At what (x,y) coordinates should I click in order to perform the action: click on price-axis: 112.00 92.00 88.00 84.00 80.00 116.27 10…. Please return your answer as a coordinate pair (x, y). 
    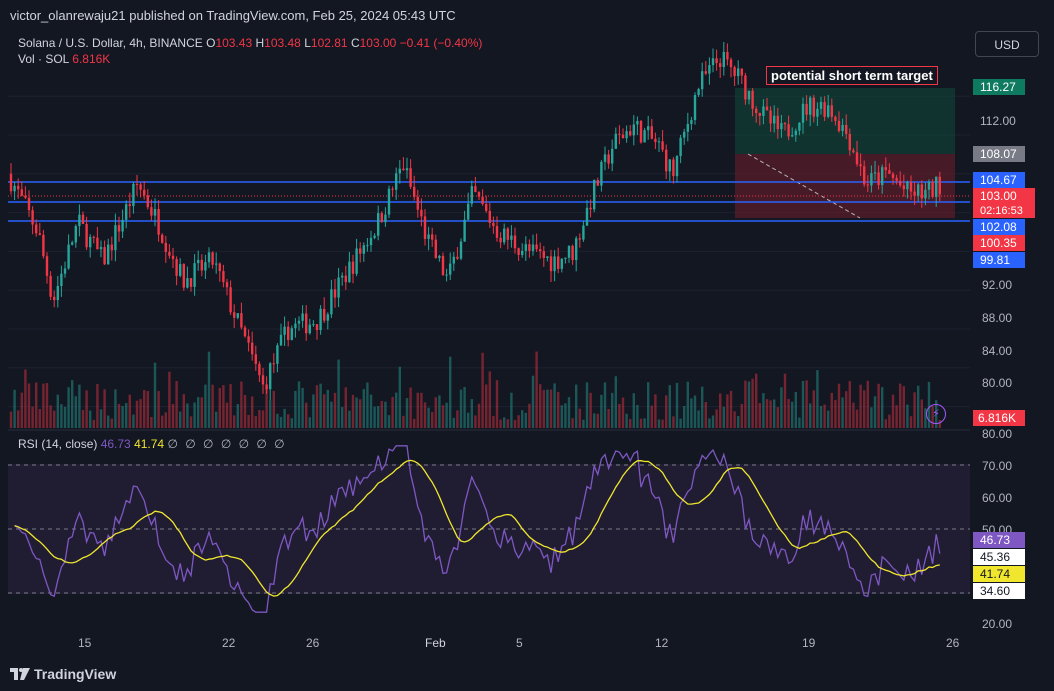
    Looking at the image, I should click on (1004, 252).